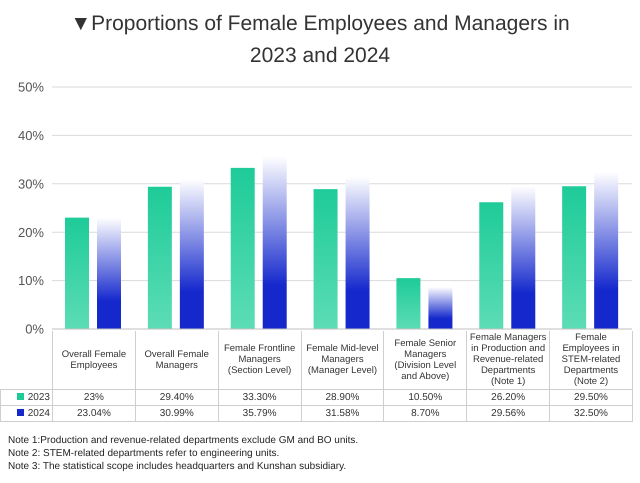  I want to click on chart-title: ▼Proportions of Female Employees and Managers in 2023 and 2024, so click(320, 40).